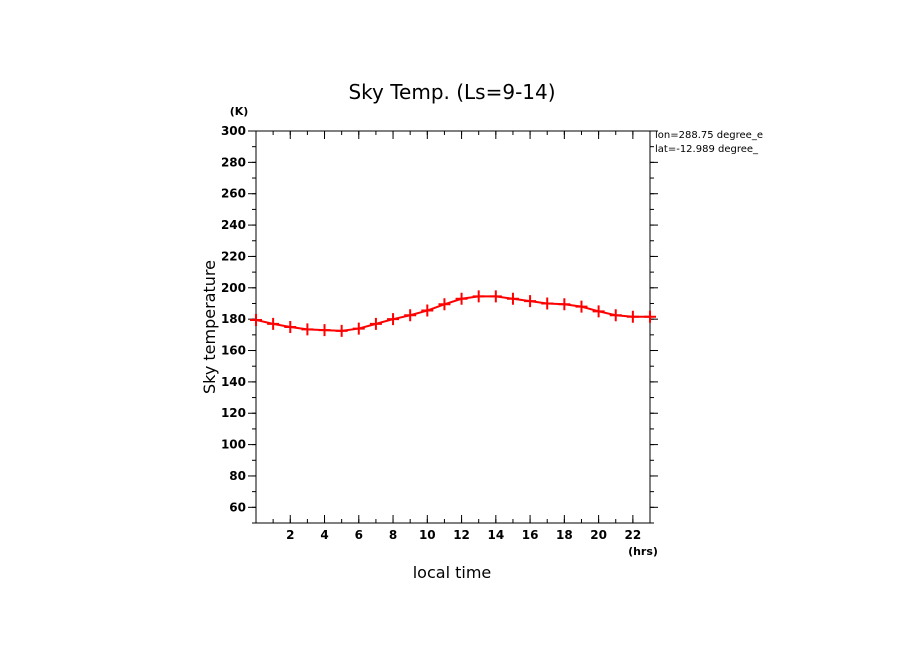 The width and height of the screenshot is (904, 654). Describe the element at coordinates (233, 351) in the screenshot. I see `y-tick-label: 160` at that location.